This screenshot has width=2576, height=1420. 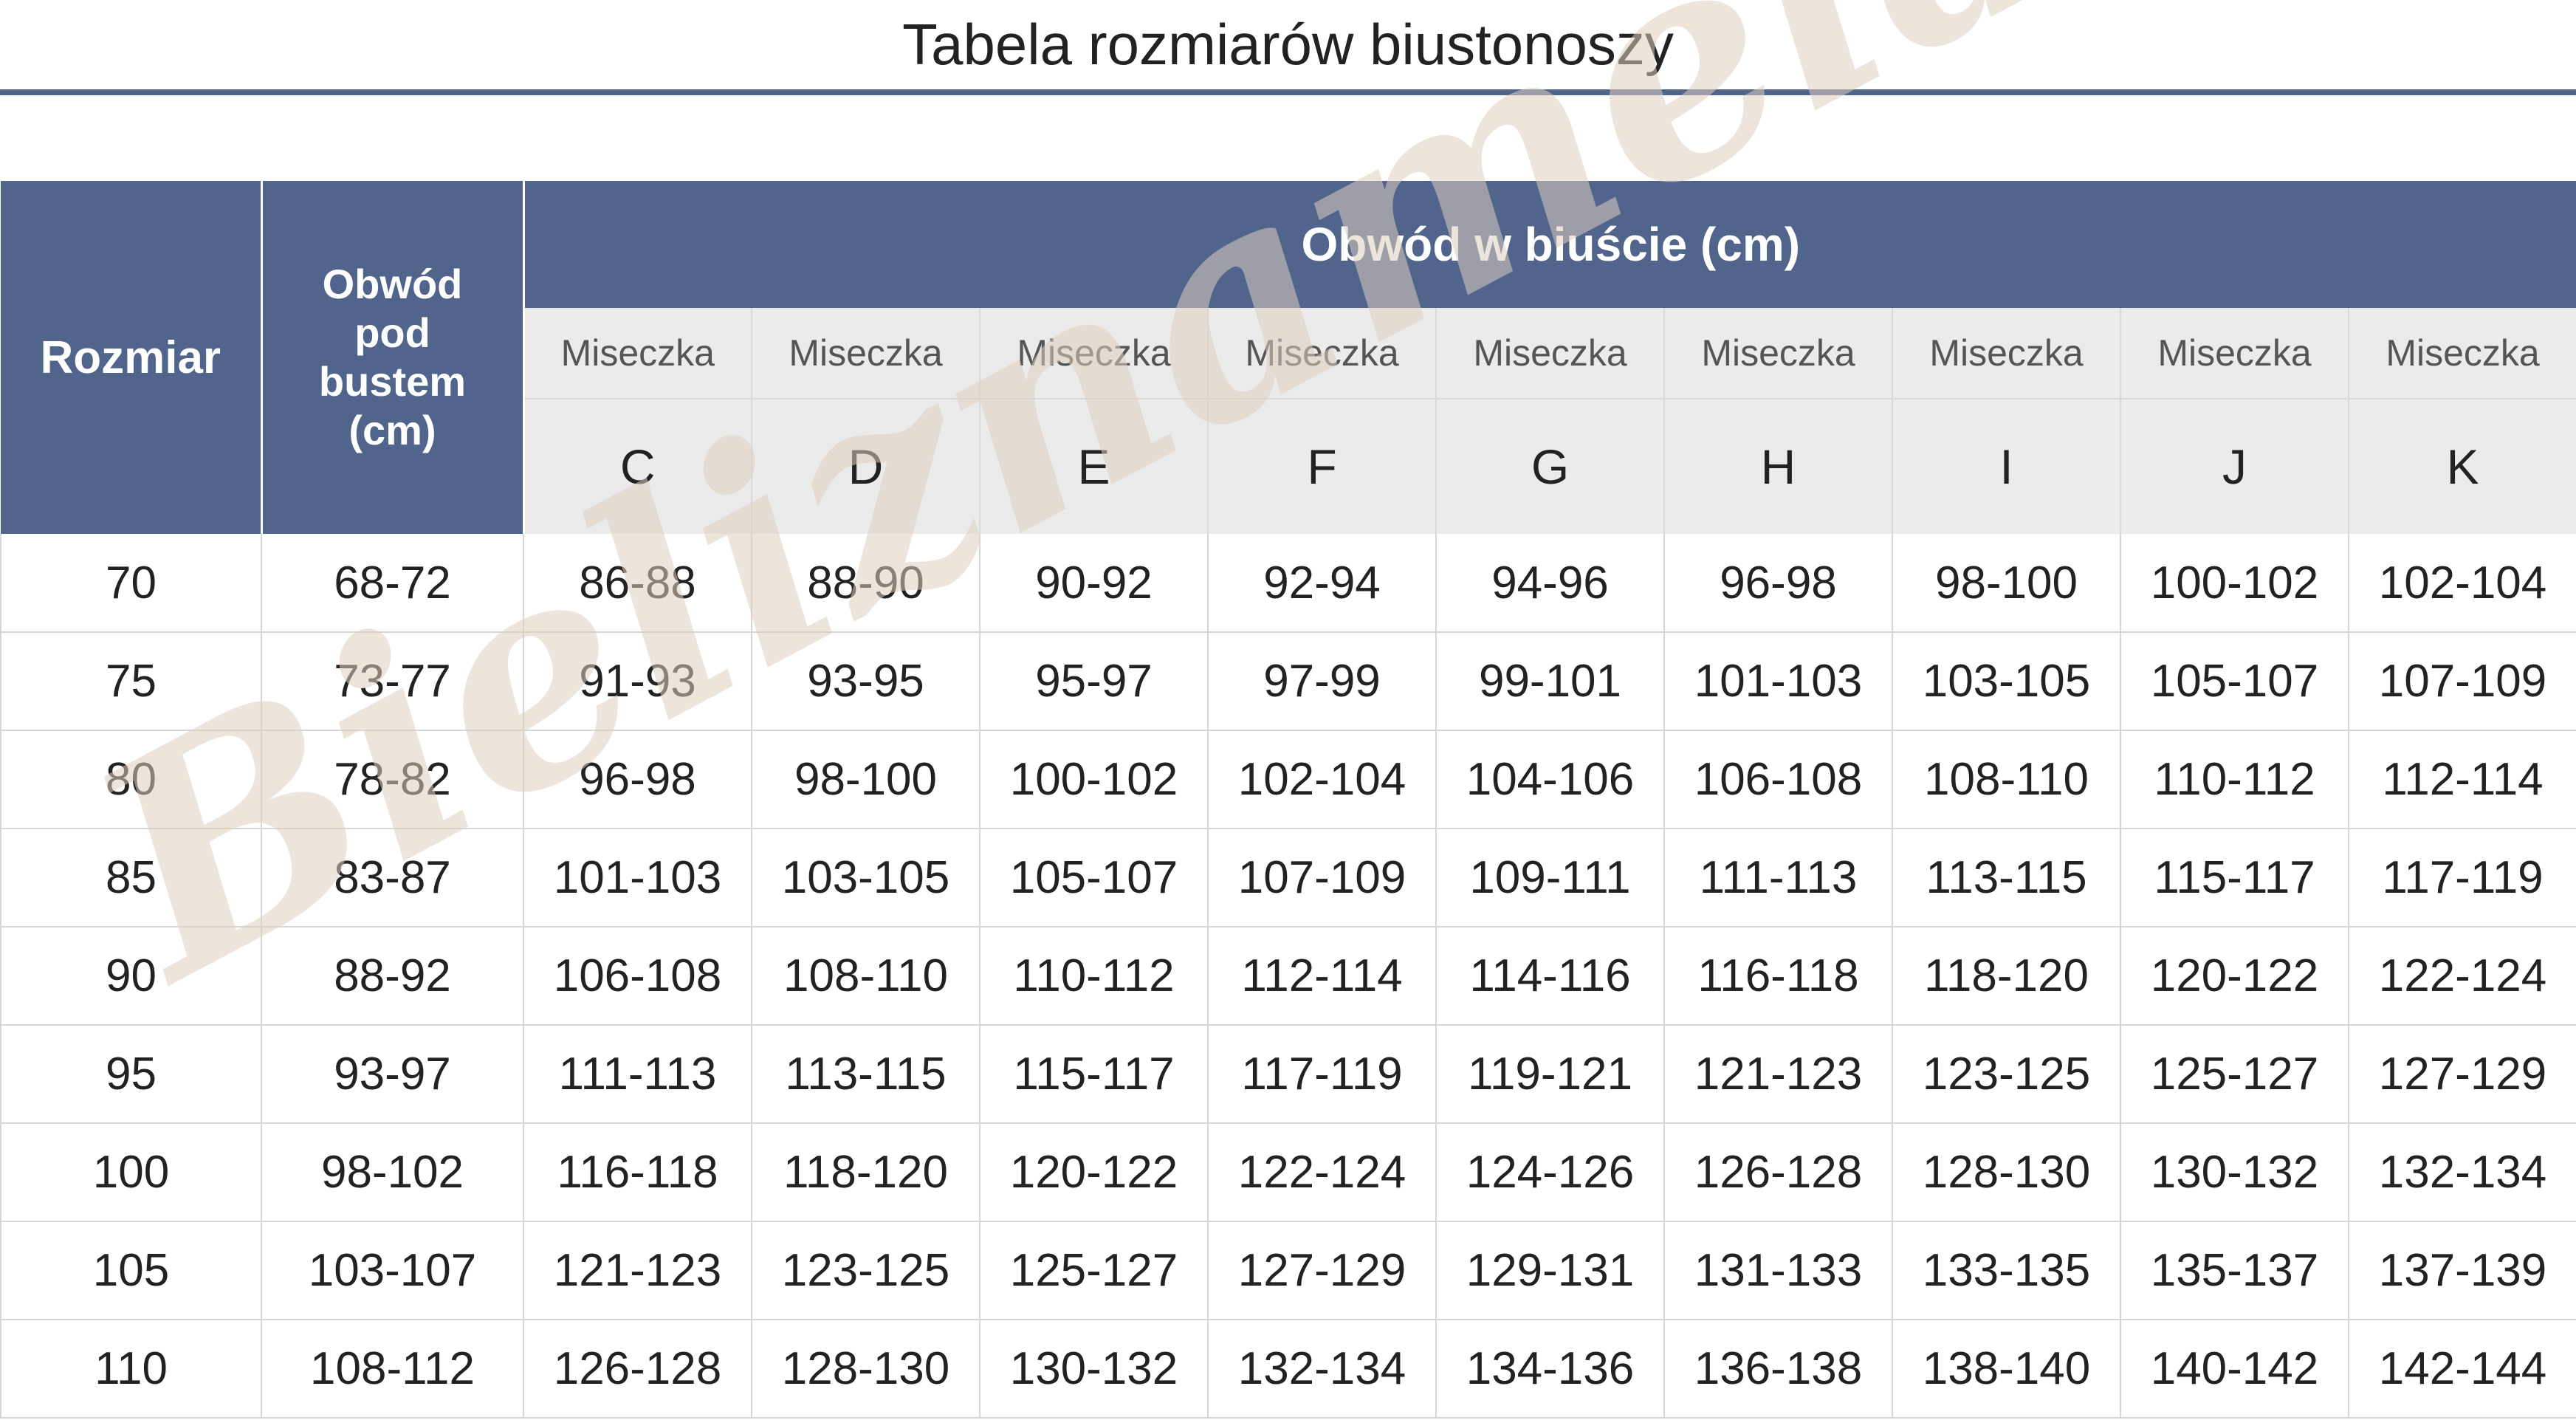 What do you see at coordinates (131, 779) in the screenshot?
I see `size-cell: 80` at bounding box center [131, 779].